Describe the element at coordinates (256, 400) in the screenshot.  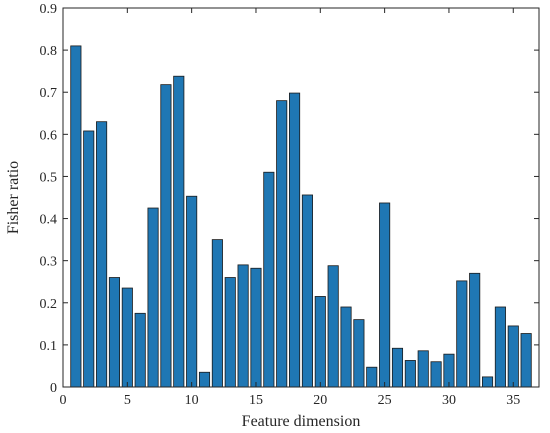
I see `x-tick-label: 15` at that location.